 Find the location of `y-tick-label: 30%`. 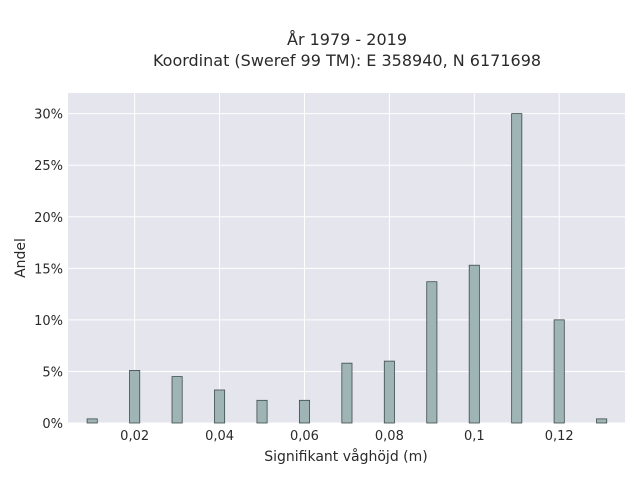

y-tick-label: 30% is located at coordinates (48, 115).